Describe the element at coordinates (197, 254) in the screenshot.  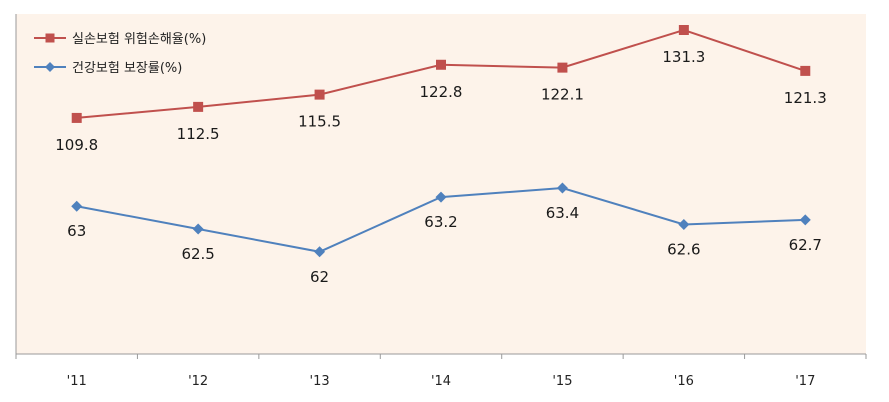
I see `data-label: 62.5` at that location.